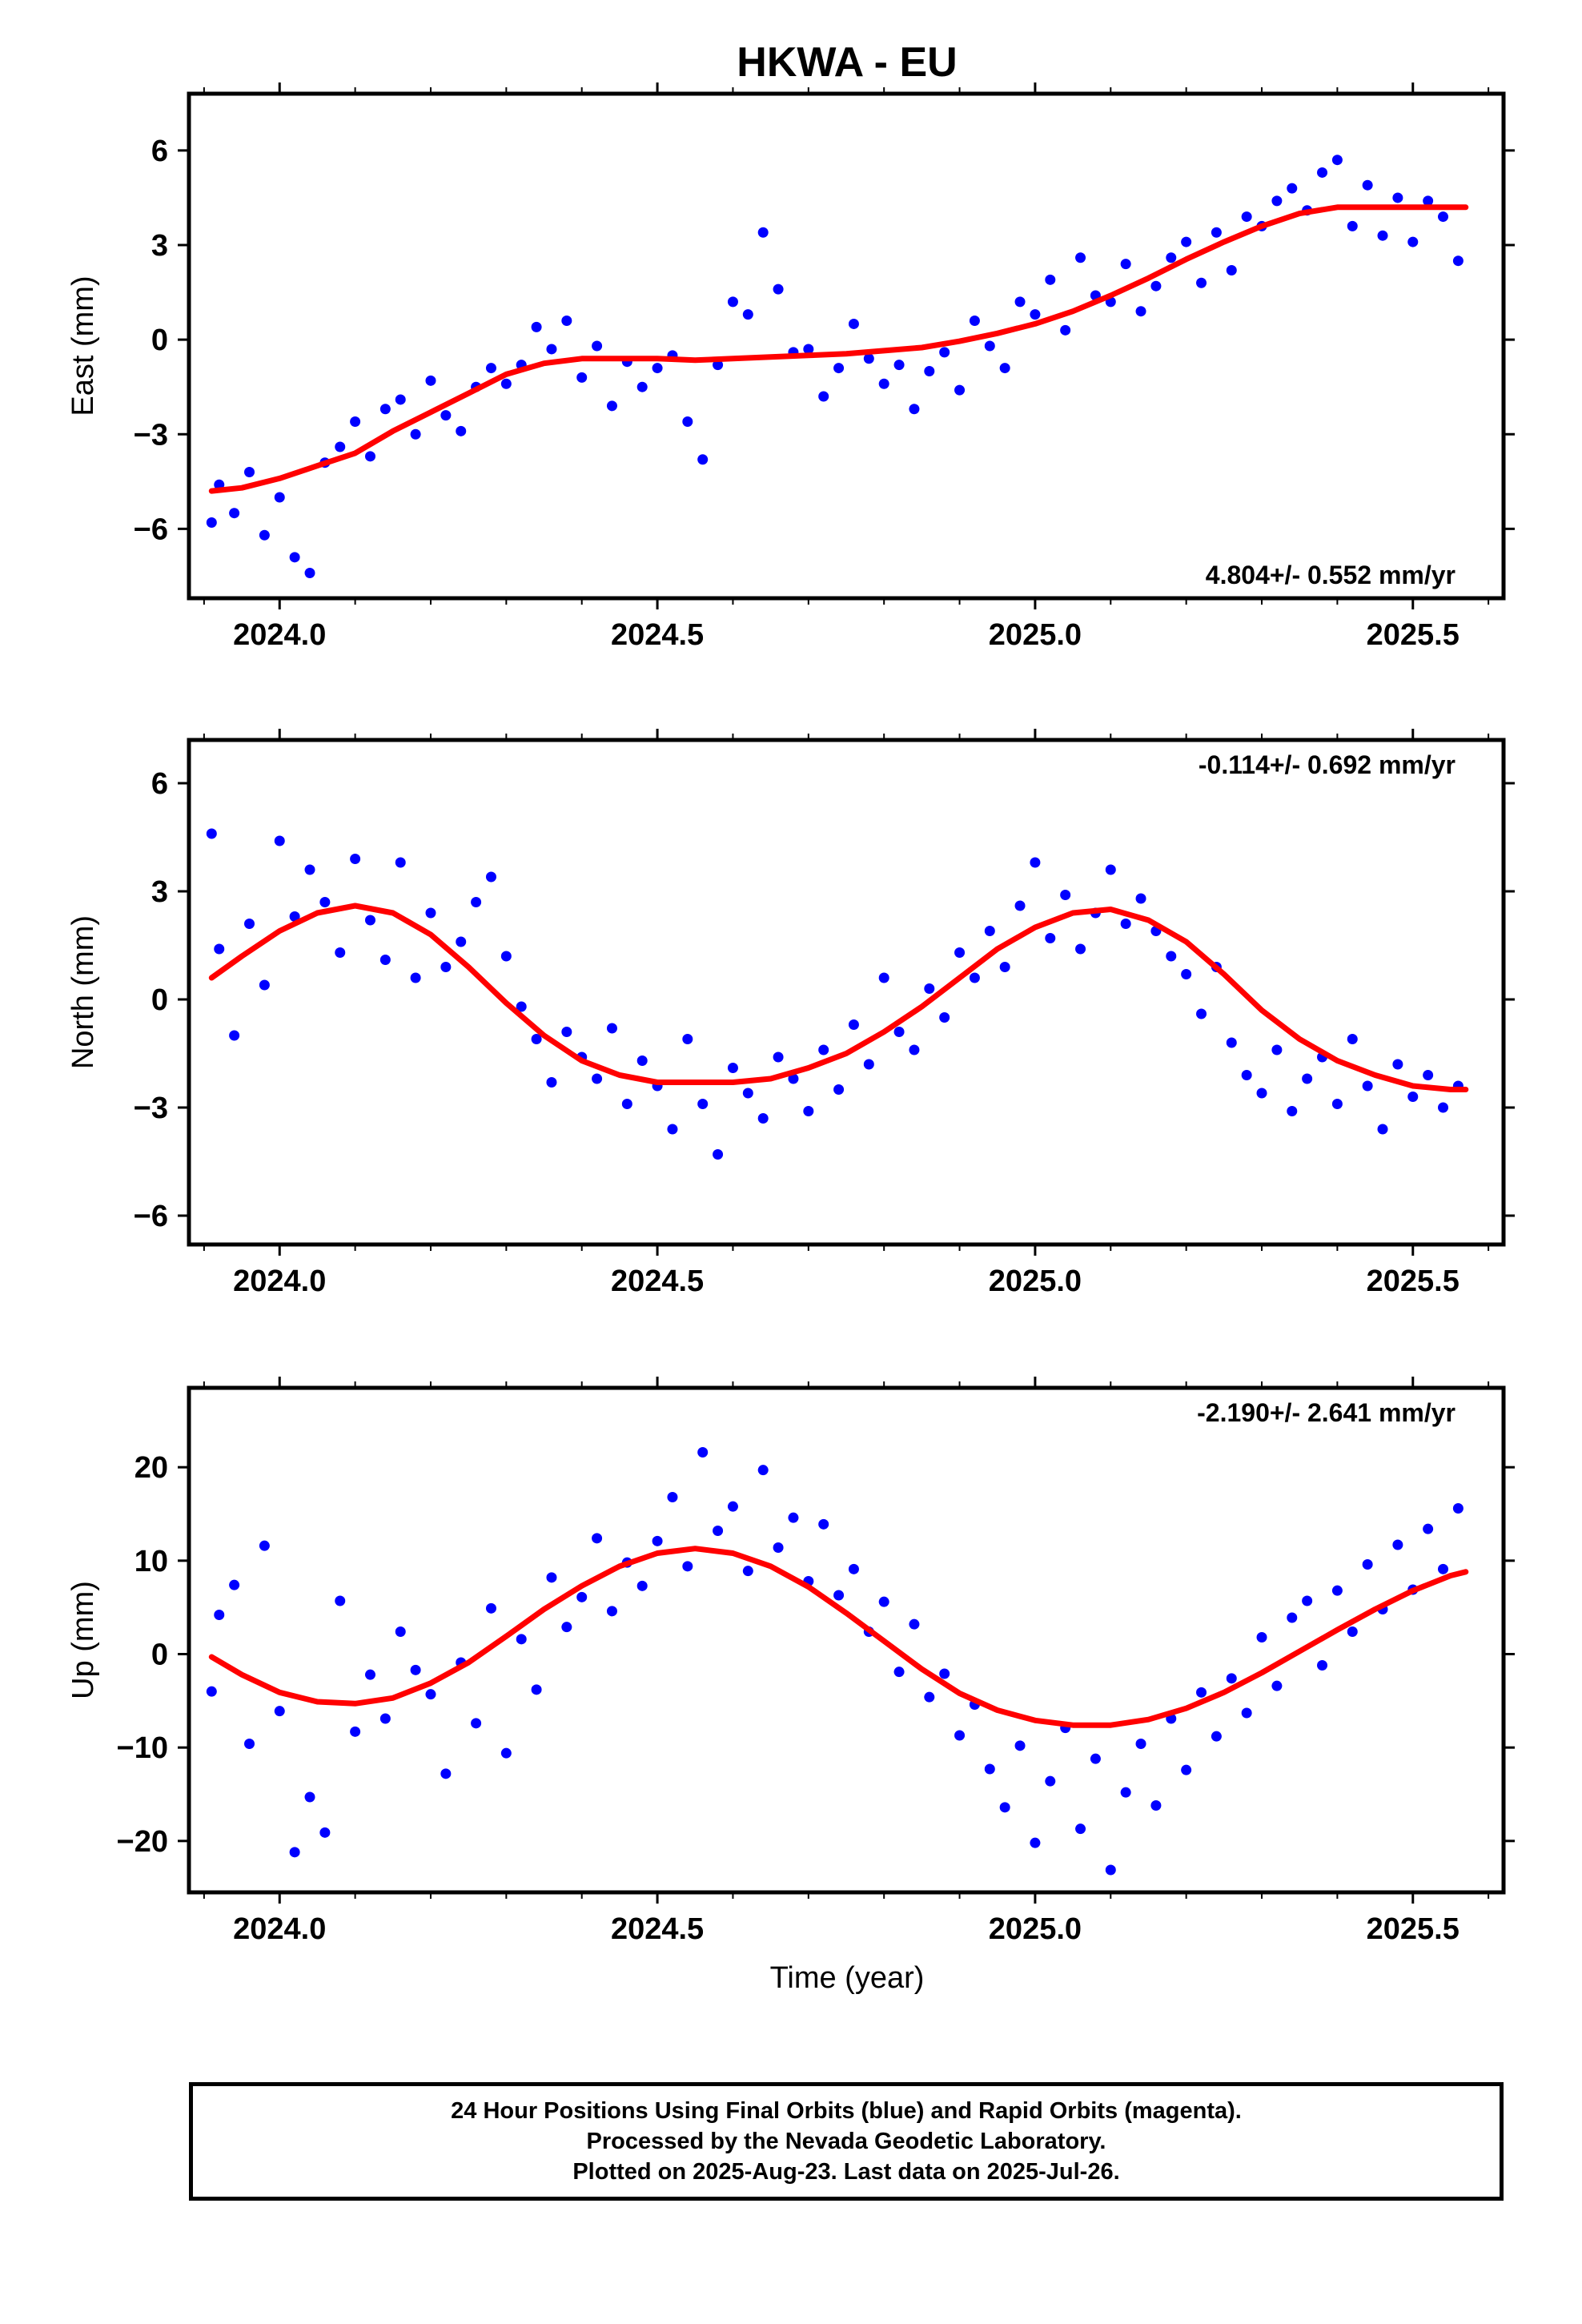 This screenshot has width=1582, height=2324. Describe the element at coordinates (847, 1978) in the screenshot. I see `x-axis-label: Time (year)` at that location.